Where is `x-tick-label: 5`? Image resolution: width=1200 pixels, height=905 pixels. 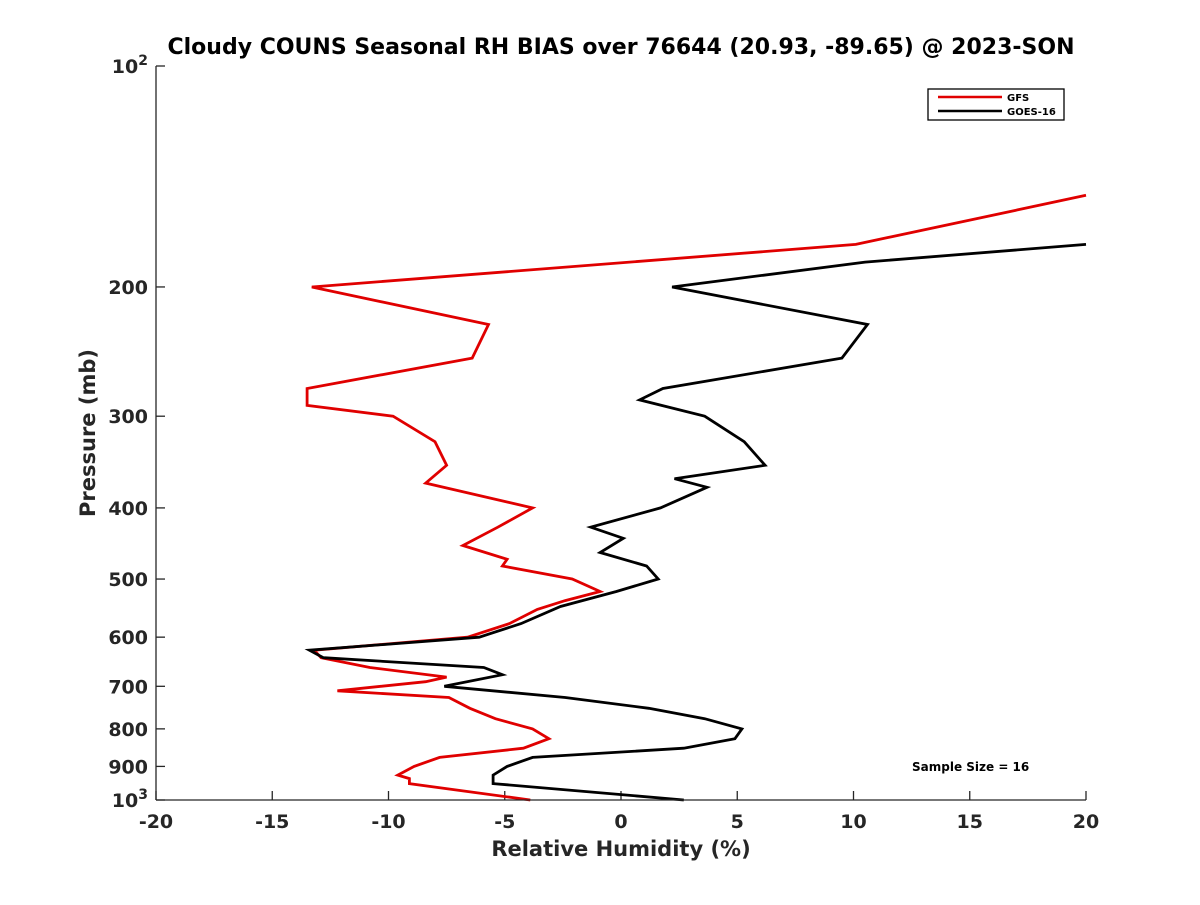 x-tick-label: 5 is located at coordinates (737, 822).